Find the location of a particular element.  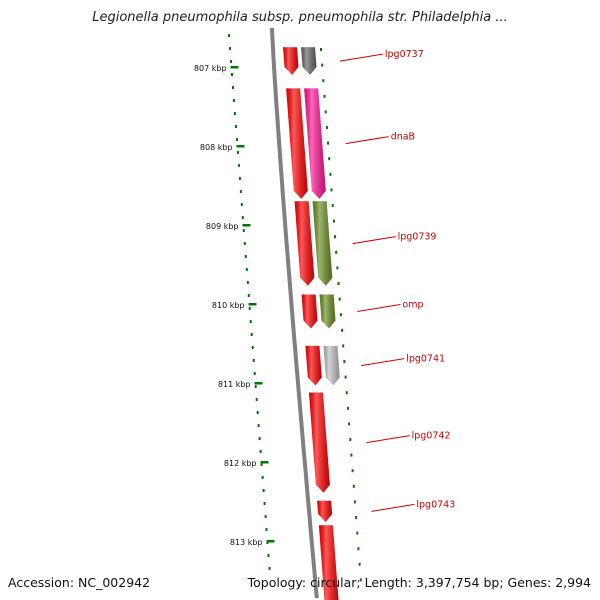

backbone is located at coordinates (294, 313).